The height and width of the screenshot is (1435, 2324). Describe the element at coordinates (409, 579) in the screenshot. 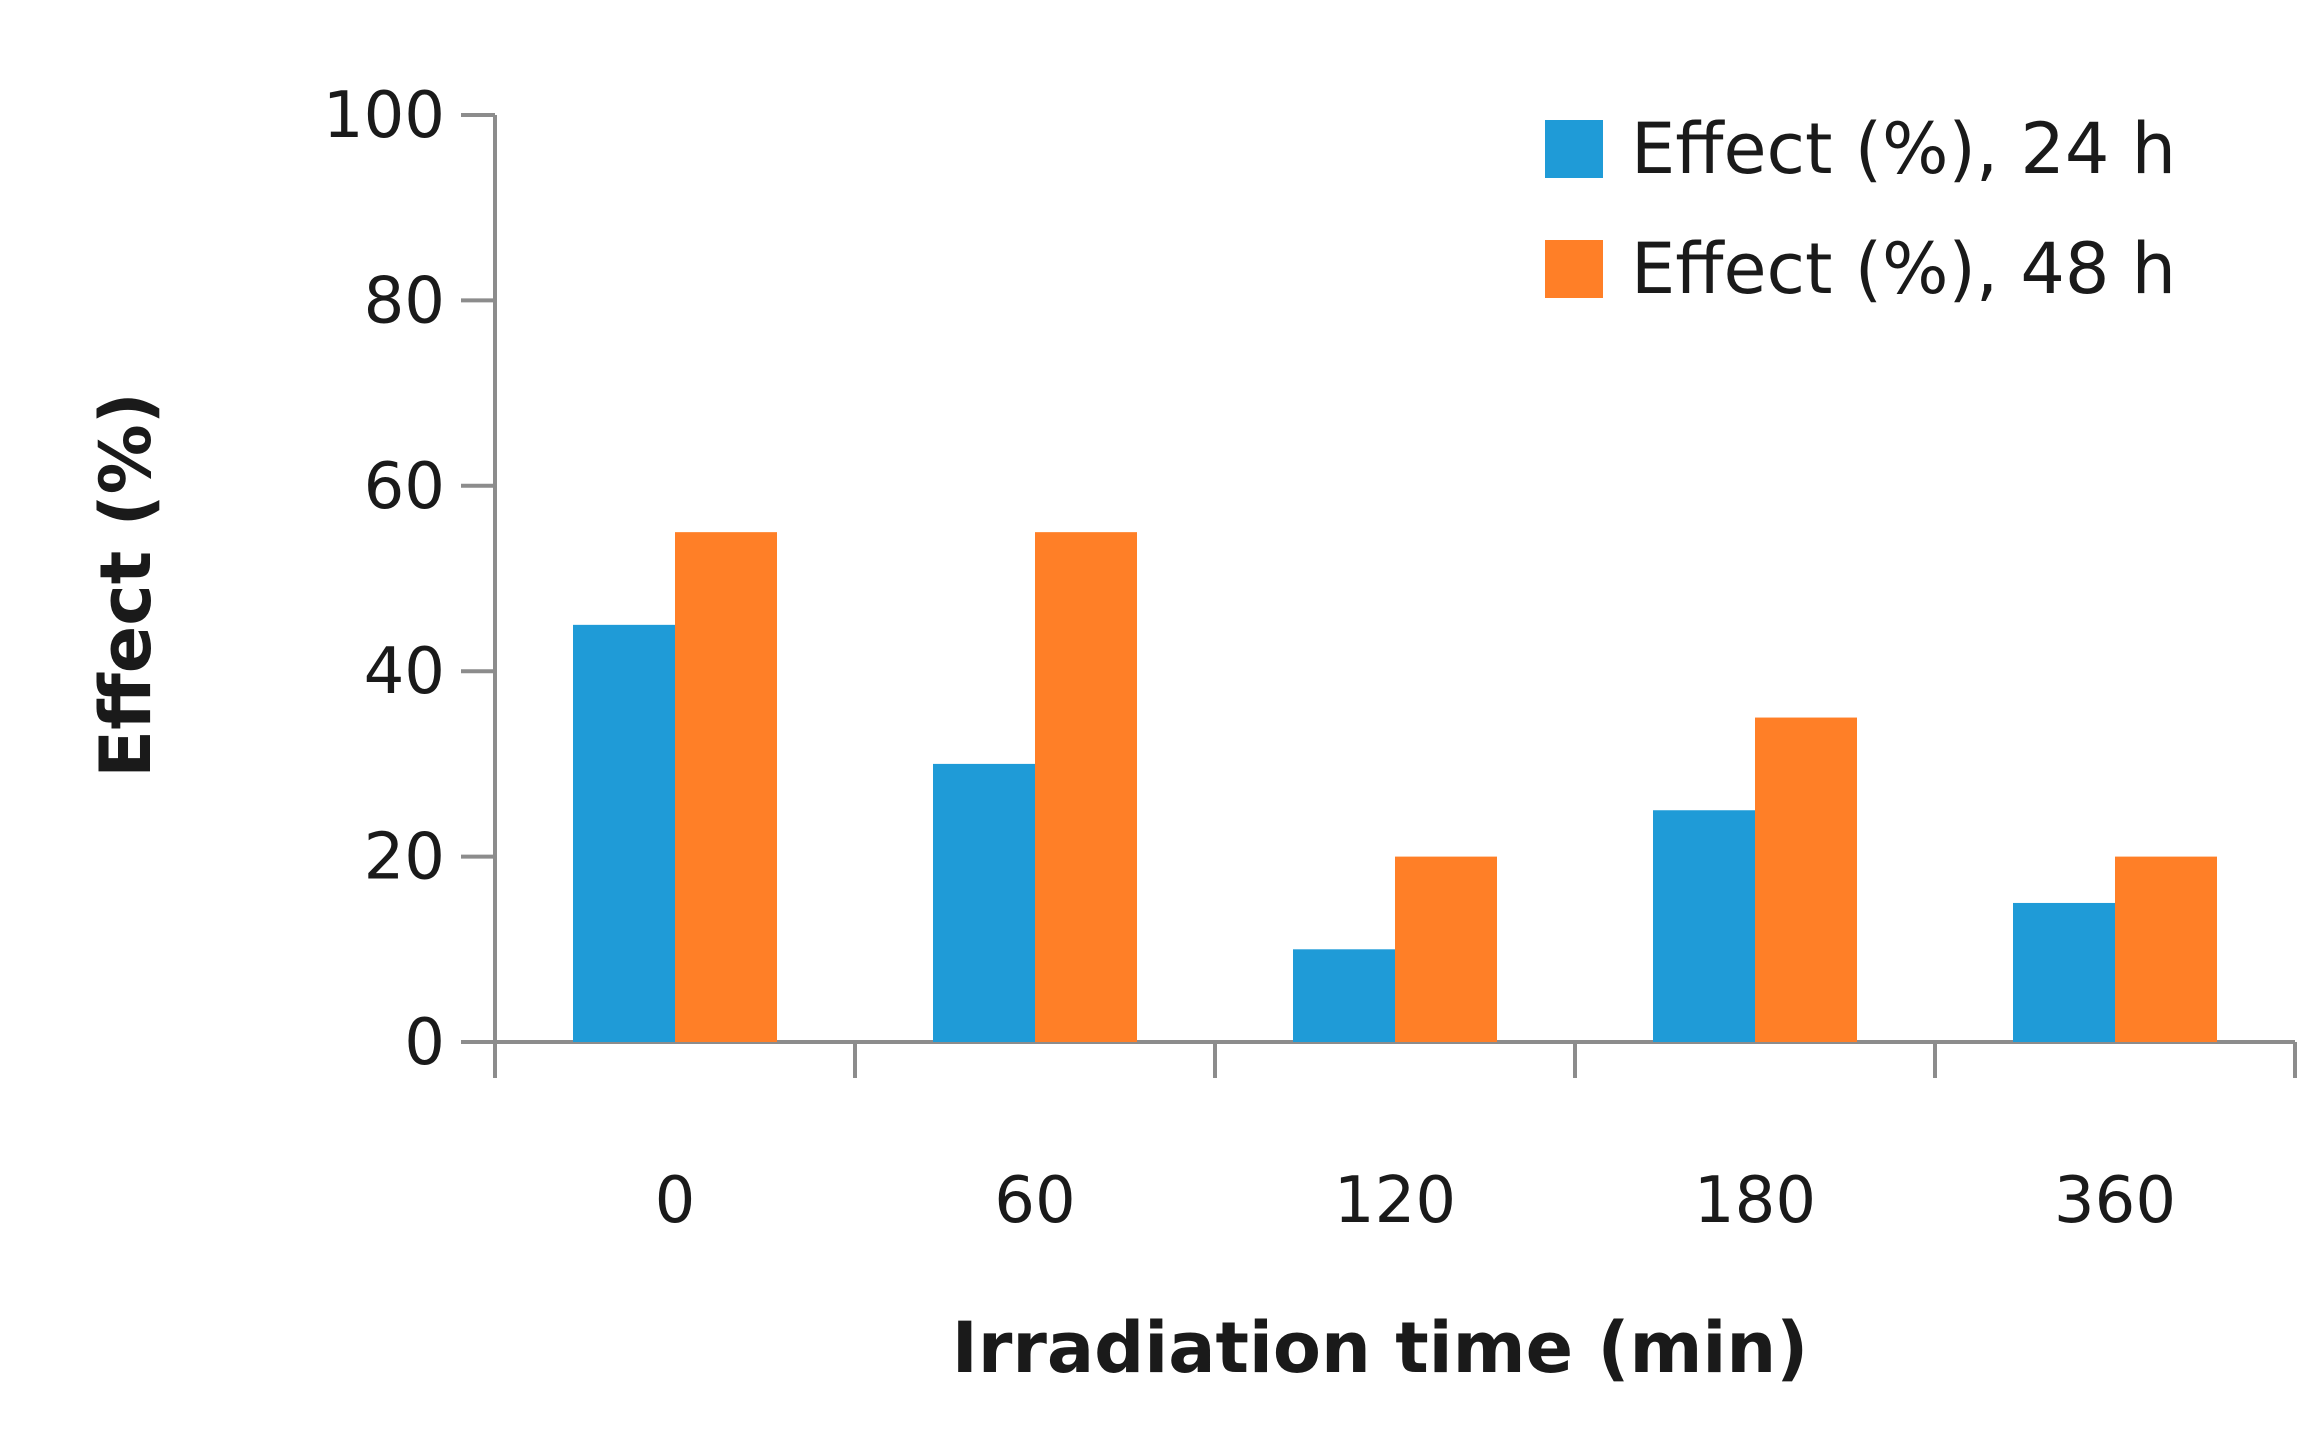

I see `y-axis-ticks: 0 20 40 60 80 100` at that location.